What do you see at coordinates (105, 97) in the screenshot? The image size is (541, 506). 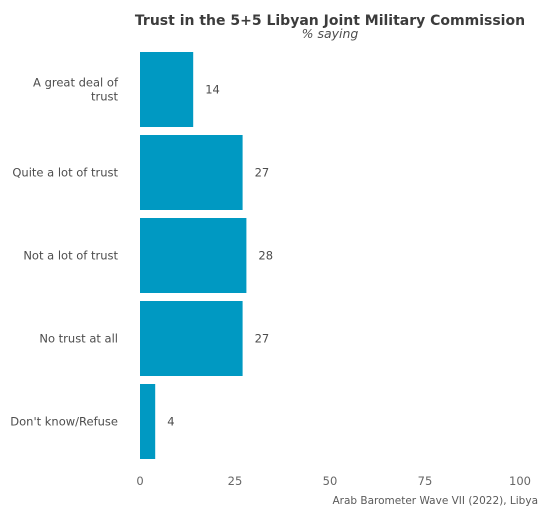 I see `category-label-line: trust` at bounding box center [105, 97].